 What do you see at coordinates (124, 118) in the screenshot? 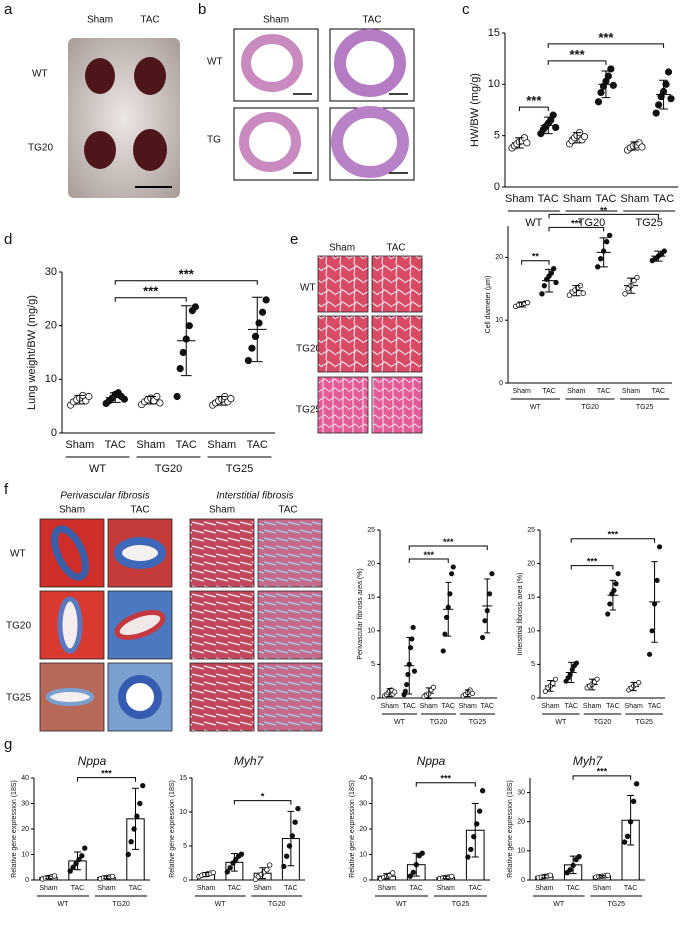
I see `heart-photo` at bounding box center [124, 118].